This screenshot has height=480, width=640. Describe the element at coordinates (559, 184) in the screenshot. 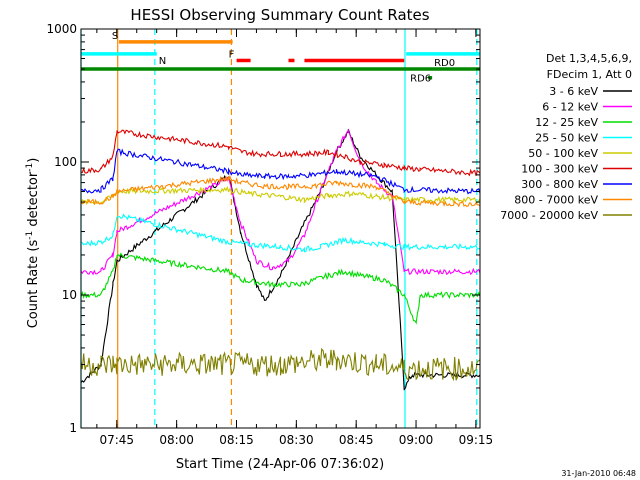

I see `legend-entry-label-6: 300 - 800 keV` at that location.